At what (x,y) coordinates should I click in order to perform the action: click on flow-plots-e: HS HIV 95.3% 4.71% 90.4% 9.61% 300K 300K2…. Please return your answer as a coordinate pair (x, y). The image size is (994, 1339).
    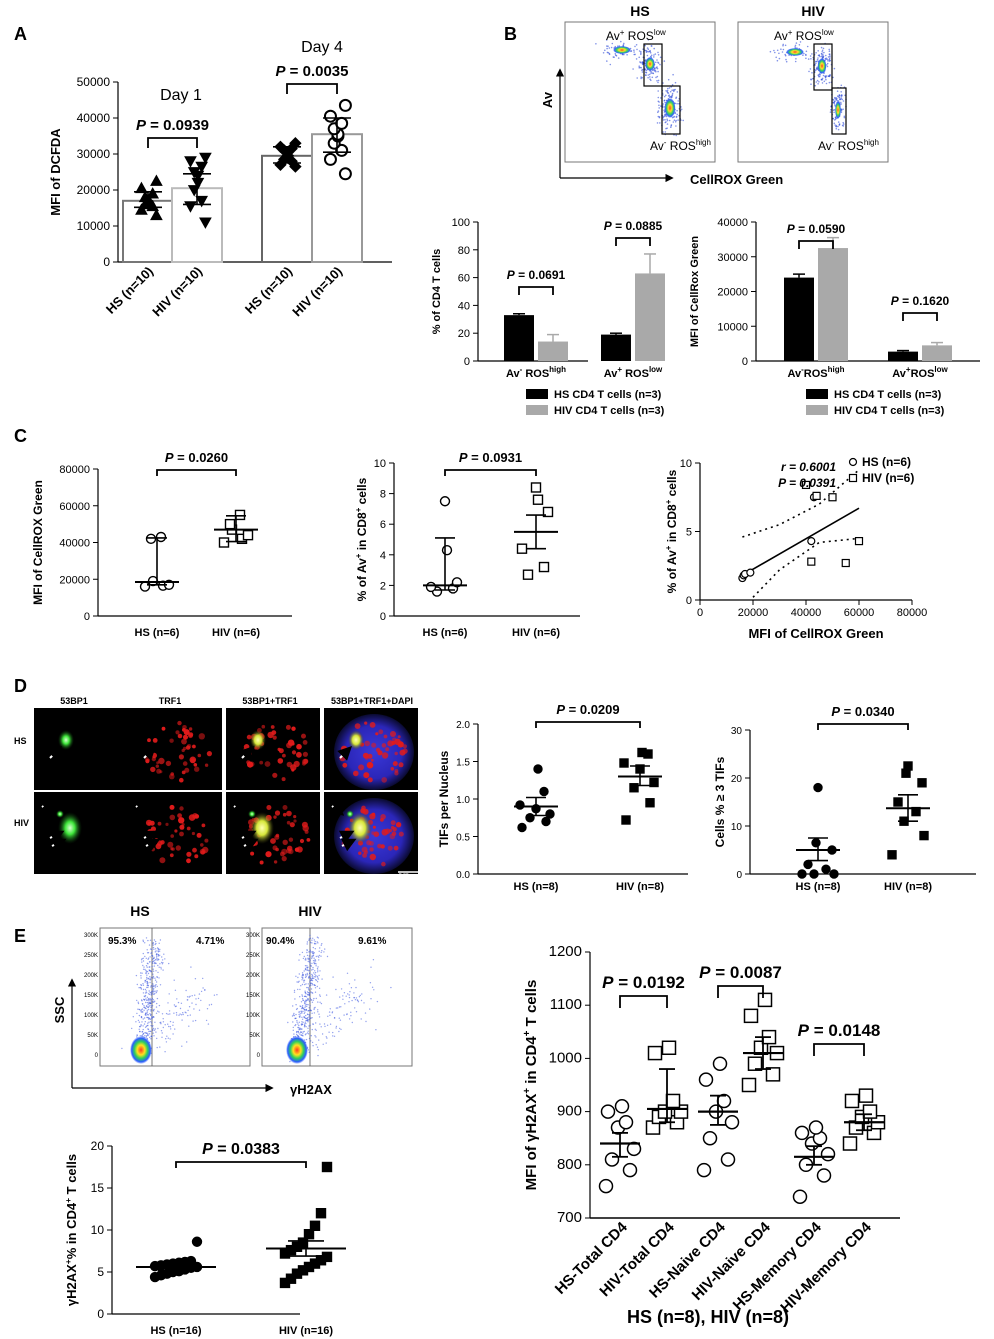
    Looking at the image, I should click on (232, 1000).